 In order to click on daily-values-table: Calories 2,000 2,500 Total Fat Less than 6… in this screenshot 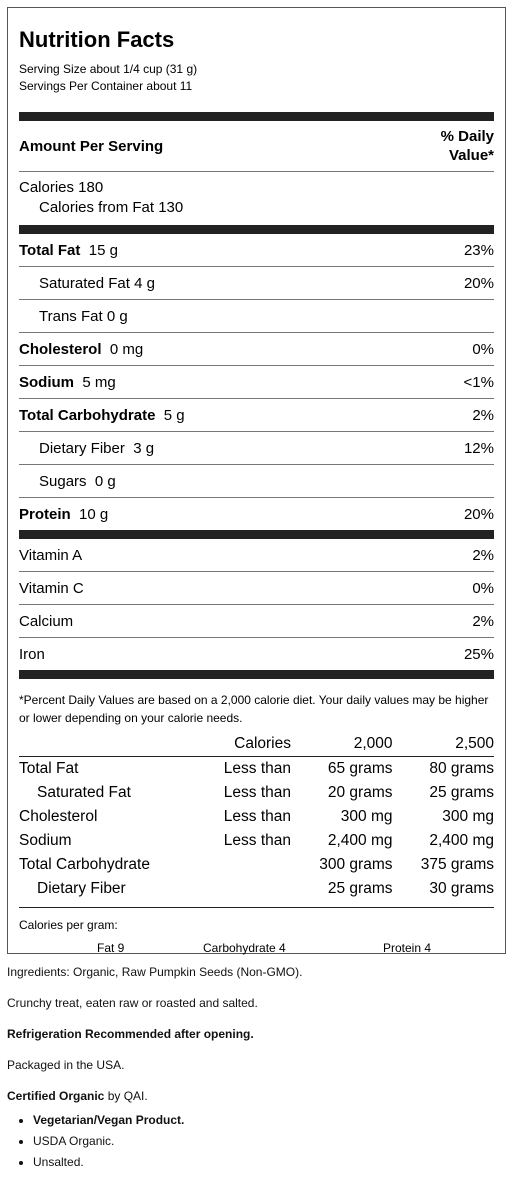, I will do `click(256, 816)`.